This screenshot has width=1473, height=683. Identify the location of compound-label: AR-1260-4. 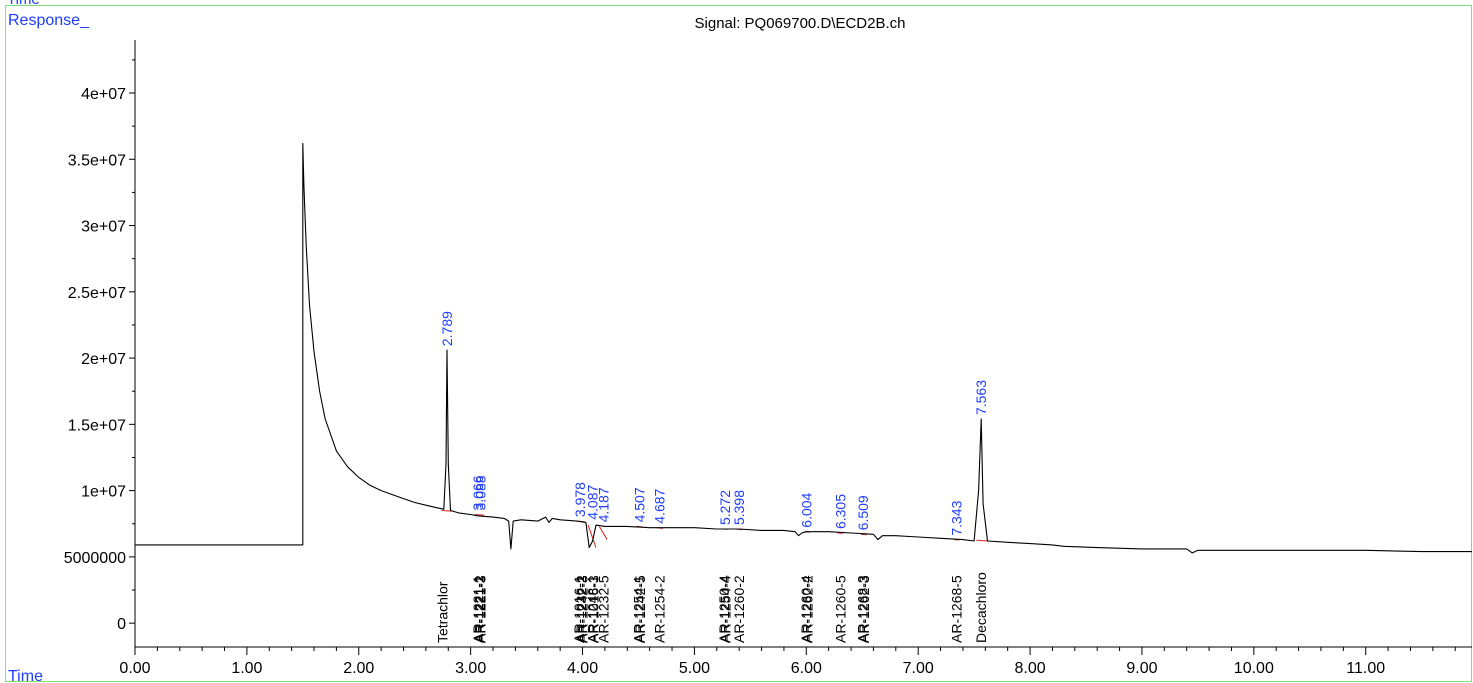
(806, 609).